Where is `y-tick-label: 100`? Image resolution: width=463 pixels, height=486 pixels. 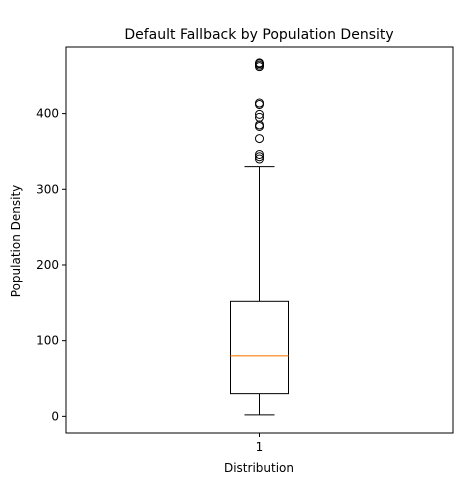 y-tick-label: 100 is located at coordinates (47, 341).